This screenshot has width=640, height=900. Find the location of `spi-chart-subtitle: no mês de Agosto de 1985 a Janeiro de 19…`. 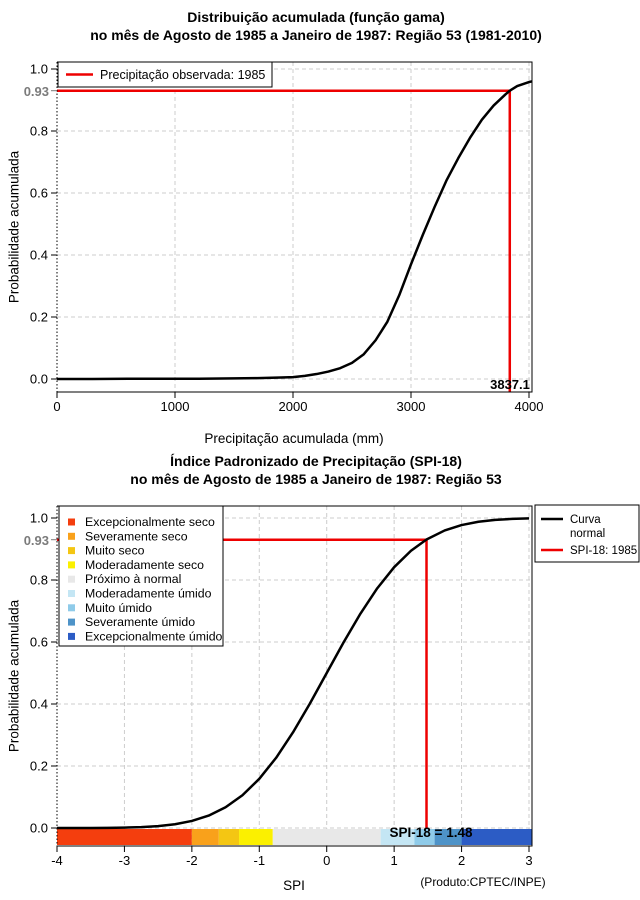

spi-chart-subtitle: no mês de Agosto de 1985 a Janeiro de 19… is located at coordinates (316, 479).